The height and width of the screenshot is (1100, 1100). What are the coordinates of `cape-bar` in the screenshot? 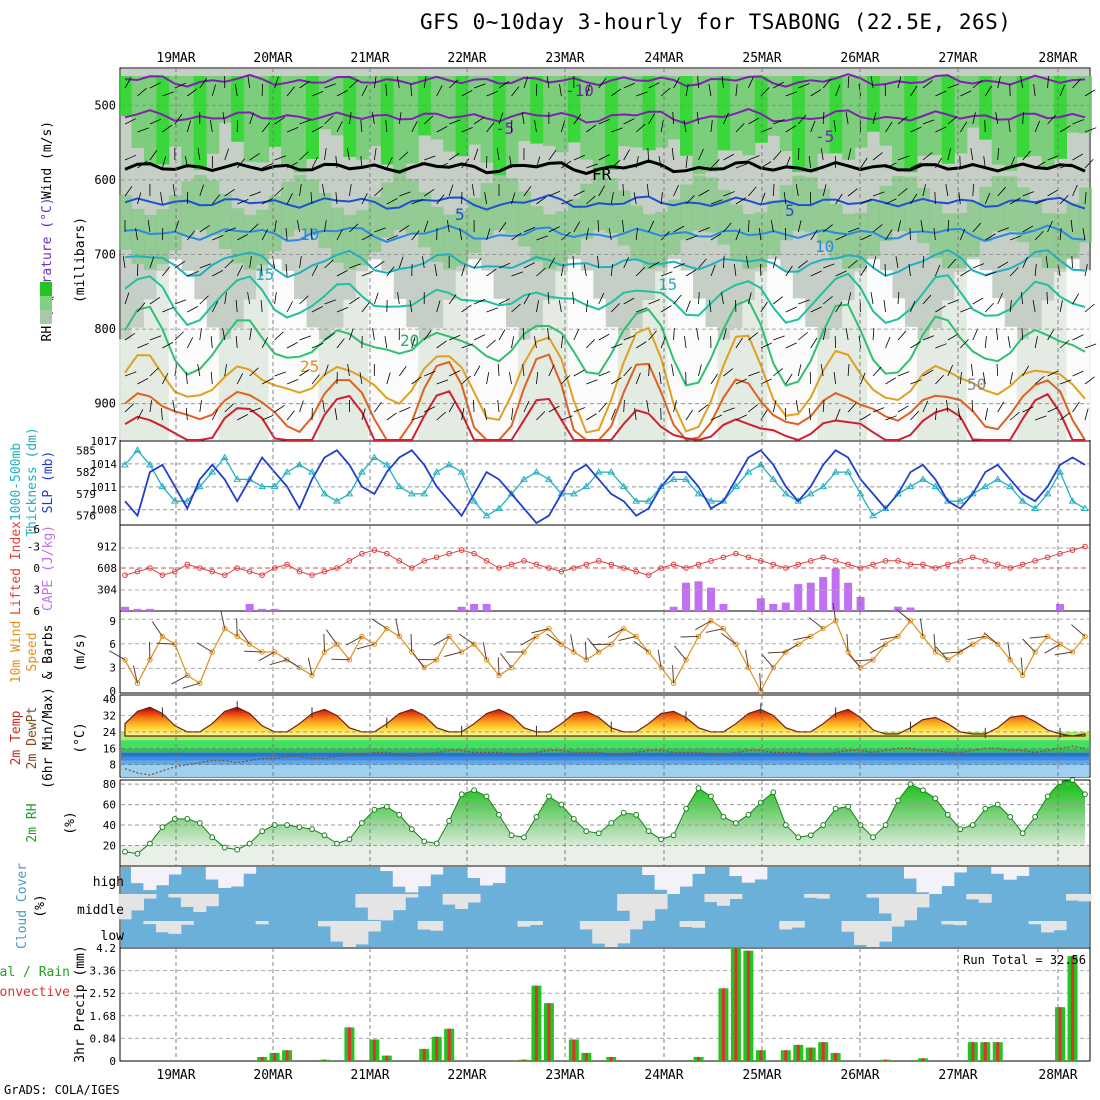 It's located at (723, 607).